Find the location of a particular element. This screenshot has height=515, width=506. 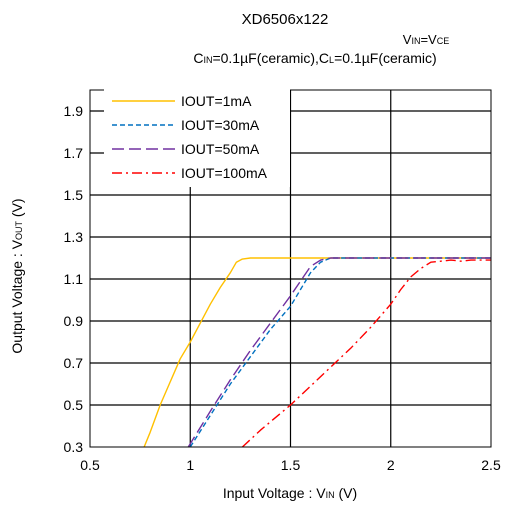

subtitle-cin-rest: =0.1µF(ceramic),C is located at coordinates (270, 58).